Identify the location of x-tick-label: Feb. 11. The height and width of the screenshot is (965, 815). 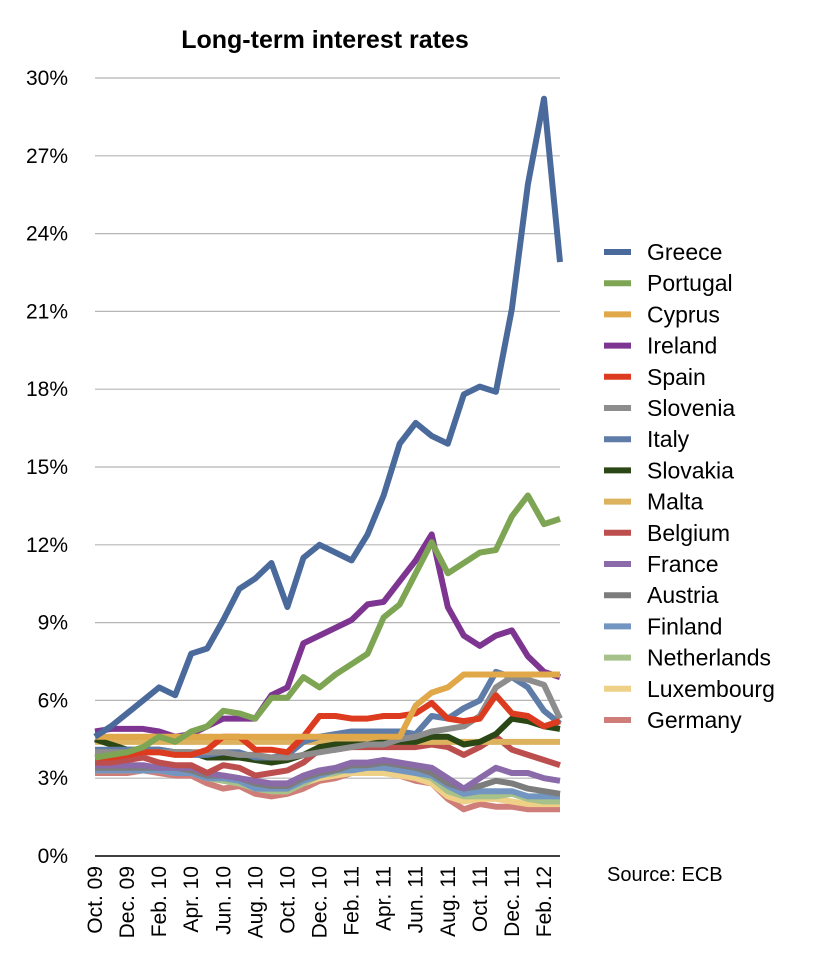
(352, 901).